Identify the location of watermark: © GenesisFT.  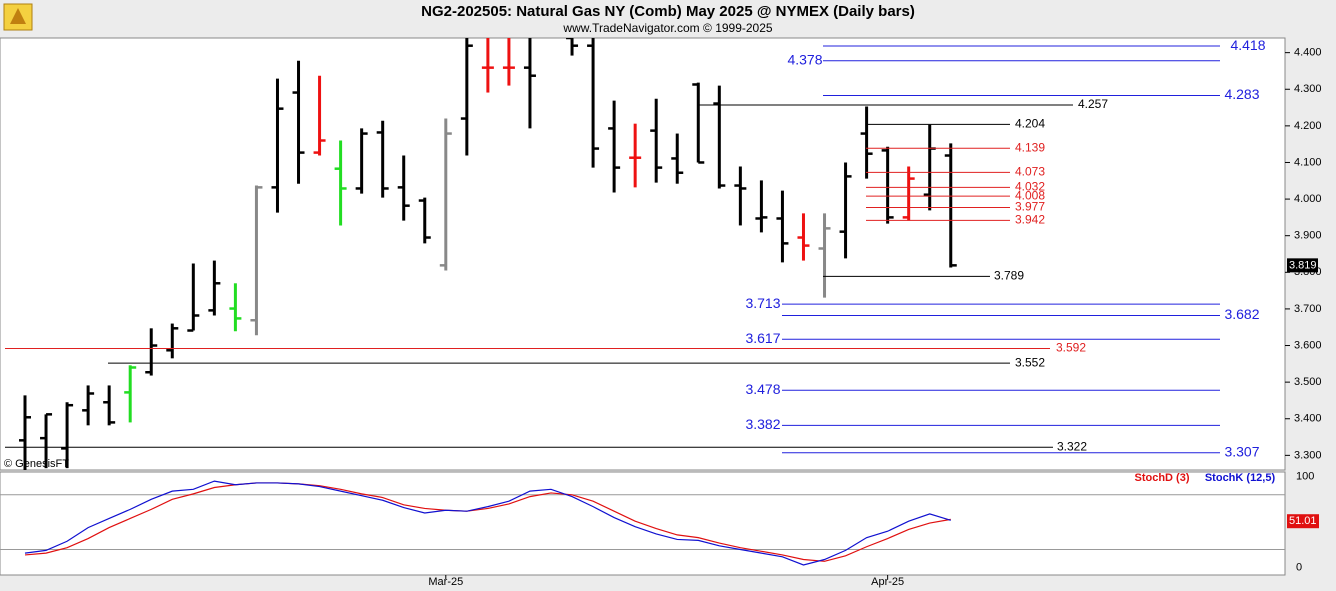
(36, 464).